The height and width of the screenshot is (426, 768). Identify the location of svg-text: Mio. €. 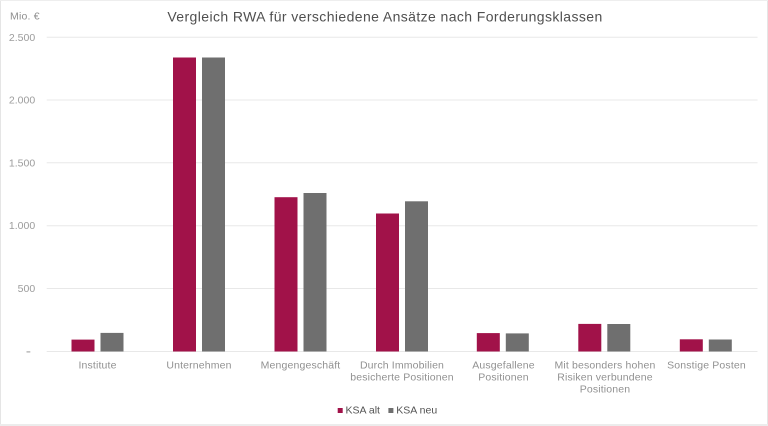
(25, 17).